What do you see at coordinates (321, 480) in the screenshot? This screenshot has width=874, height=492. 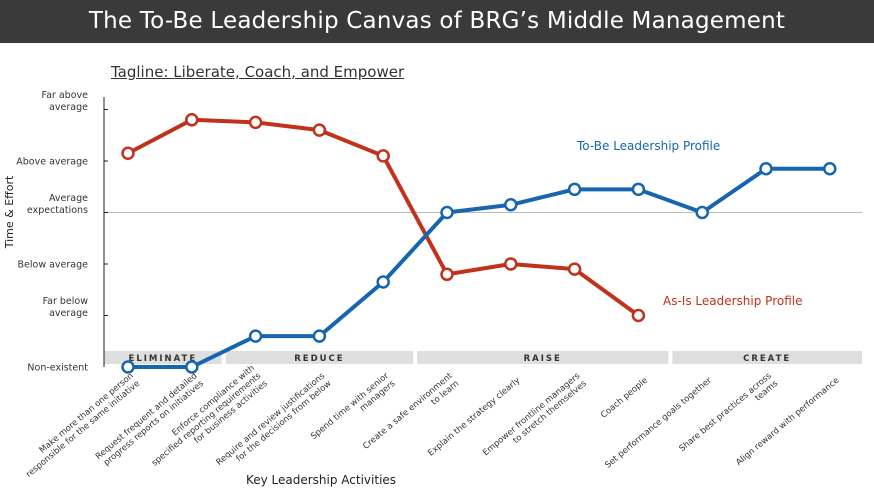 I see `x-axis-label: Key Leadership Activities` at bounding box center [321, 480].